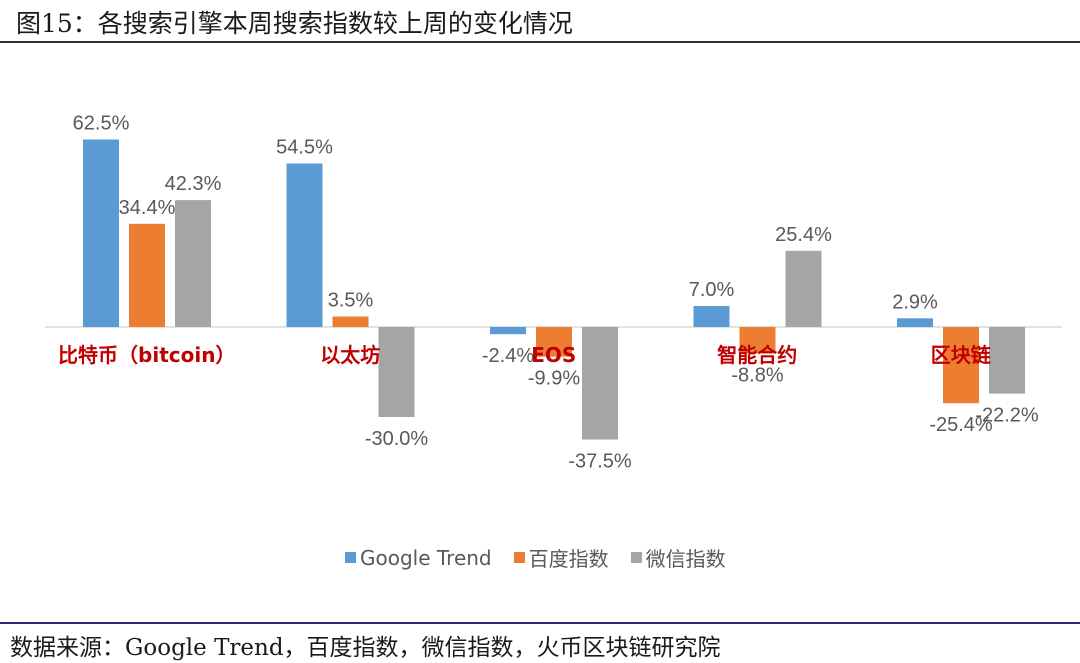  What do you see at coordinates (712, 290) in the screenshot?
I see `data-label-google-3: 7.0%` at bounding box center [712, 290].